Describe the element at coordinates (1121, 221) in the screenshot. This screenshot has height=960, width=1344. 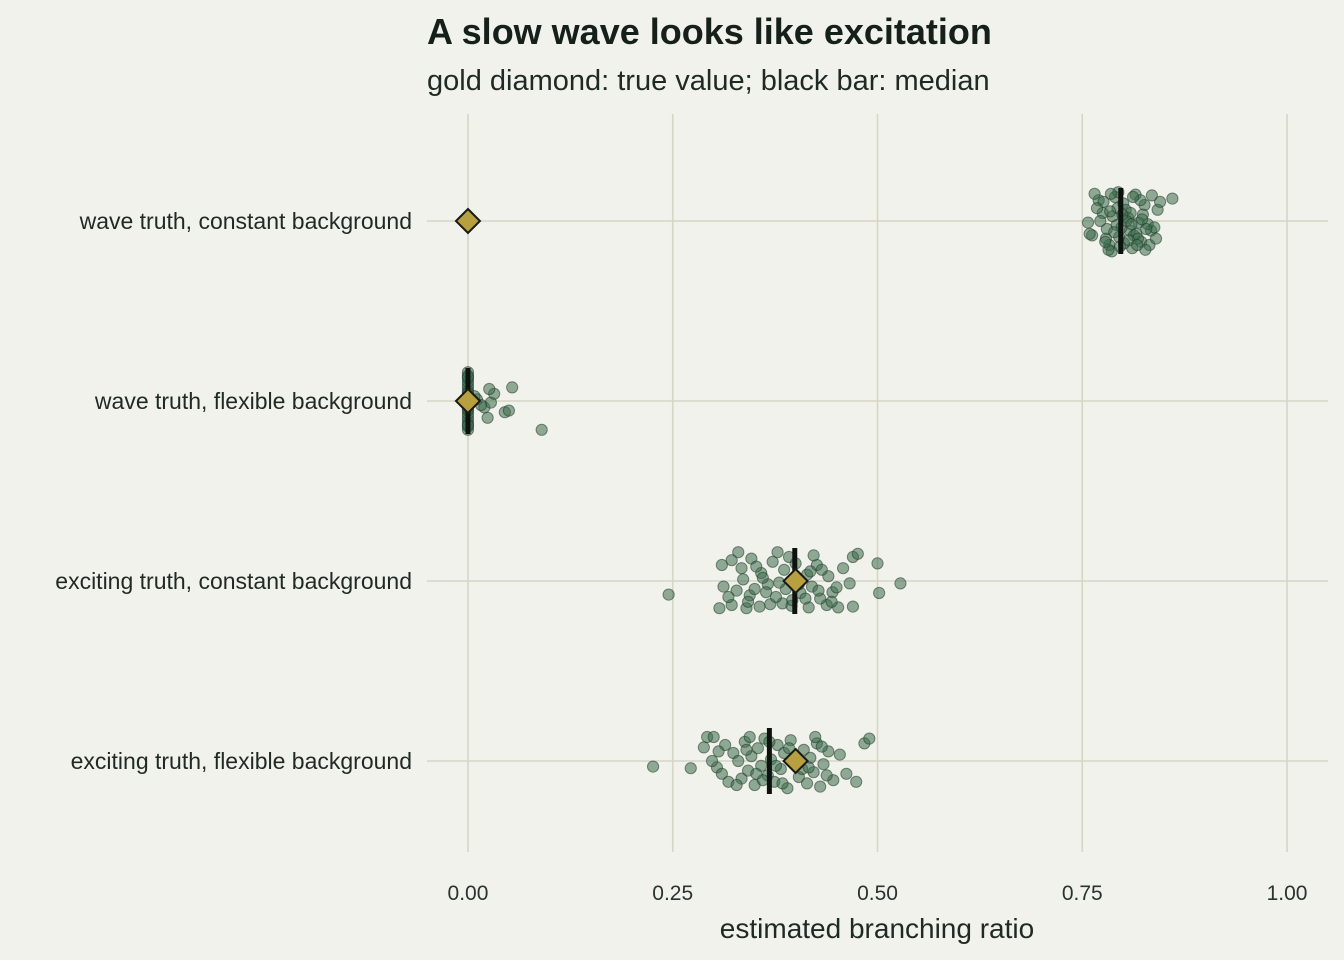
I see `median-bar` at that location.